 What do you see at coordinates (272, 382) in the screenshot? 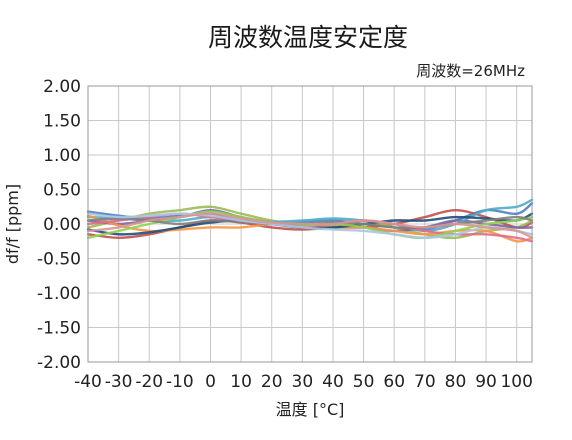
I see `x-tick-label: 20` at bounding box center [272, 382].